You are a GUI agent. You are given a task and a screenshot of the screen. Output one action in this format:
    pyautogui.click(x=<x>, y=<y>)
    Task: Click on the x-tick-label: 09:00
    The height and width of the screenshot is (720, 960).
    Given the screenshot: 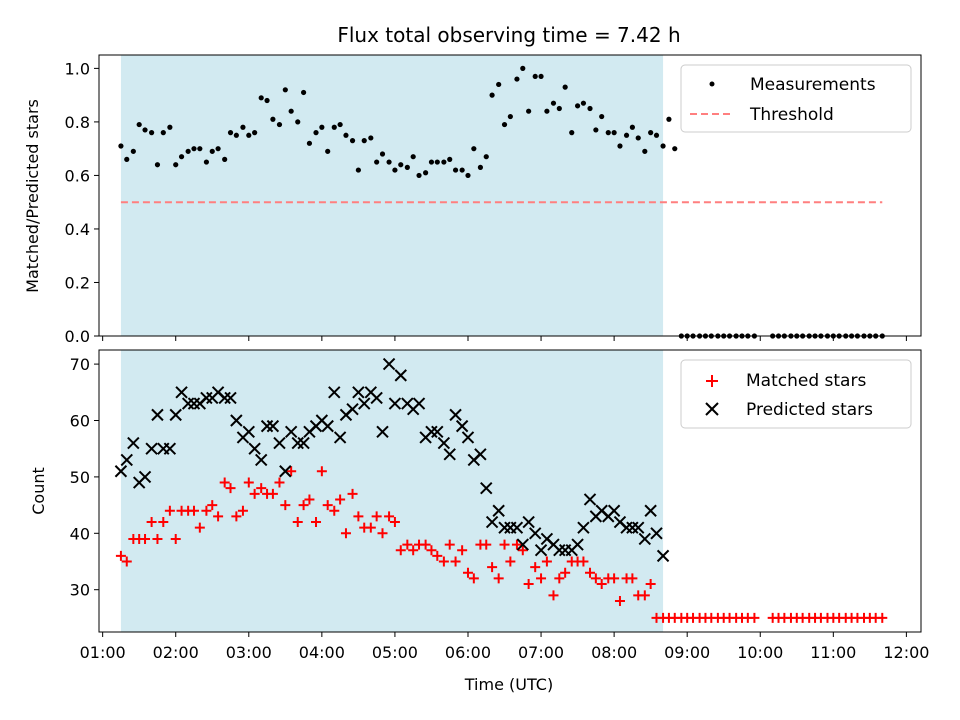 What is the action you would take?
    pyautogui.click(x=687, y=652)
    